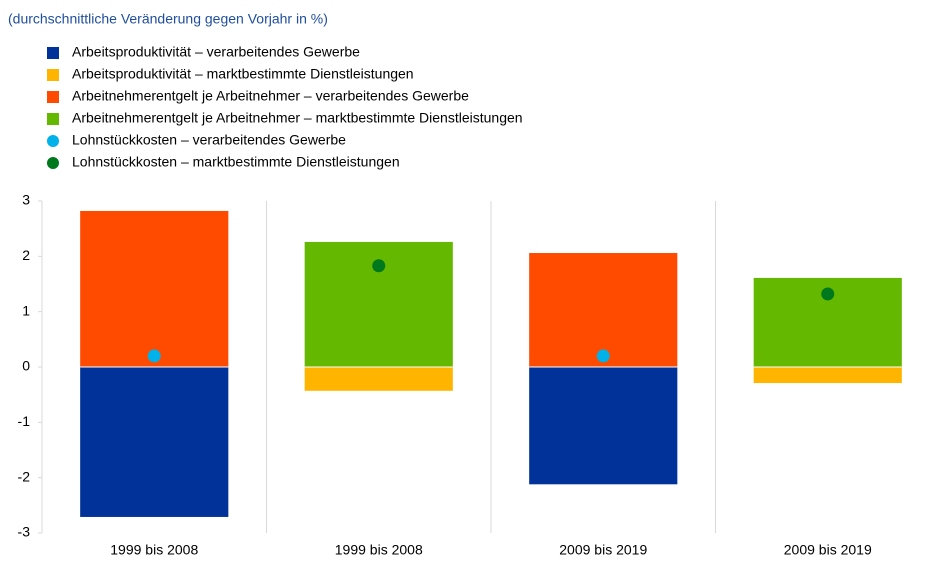  Describe the element at coordinates (209, 140) in the screenshot. I see `legend-label: Lohnstückkosten – verarbeitendes Gewerbe` at that location.